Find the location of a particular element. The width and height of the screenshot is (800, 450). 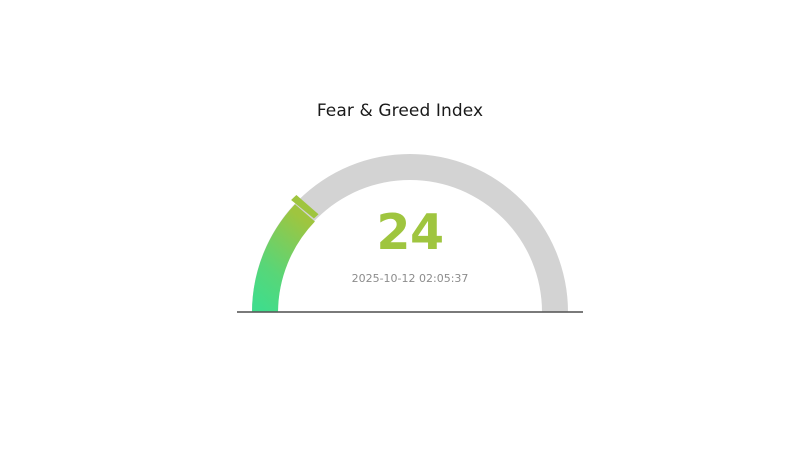

gauge-value-arc is located at coordinates (283, 258).